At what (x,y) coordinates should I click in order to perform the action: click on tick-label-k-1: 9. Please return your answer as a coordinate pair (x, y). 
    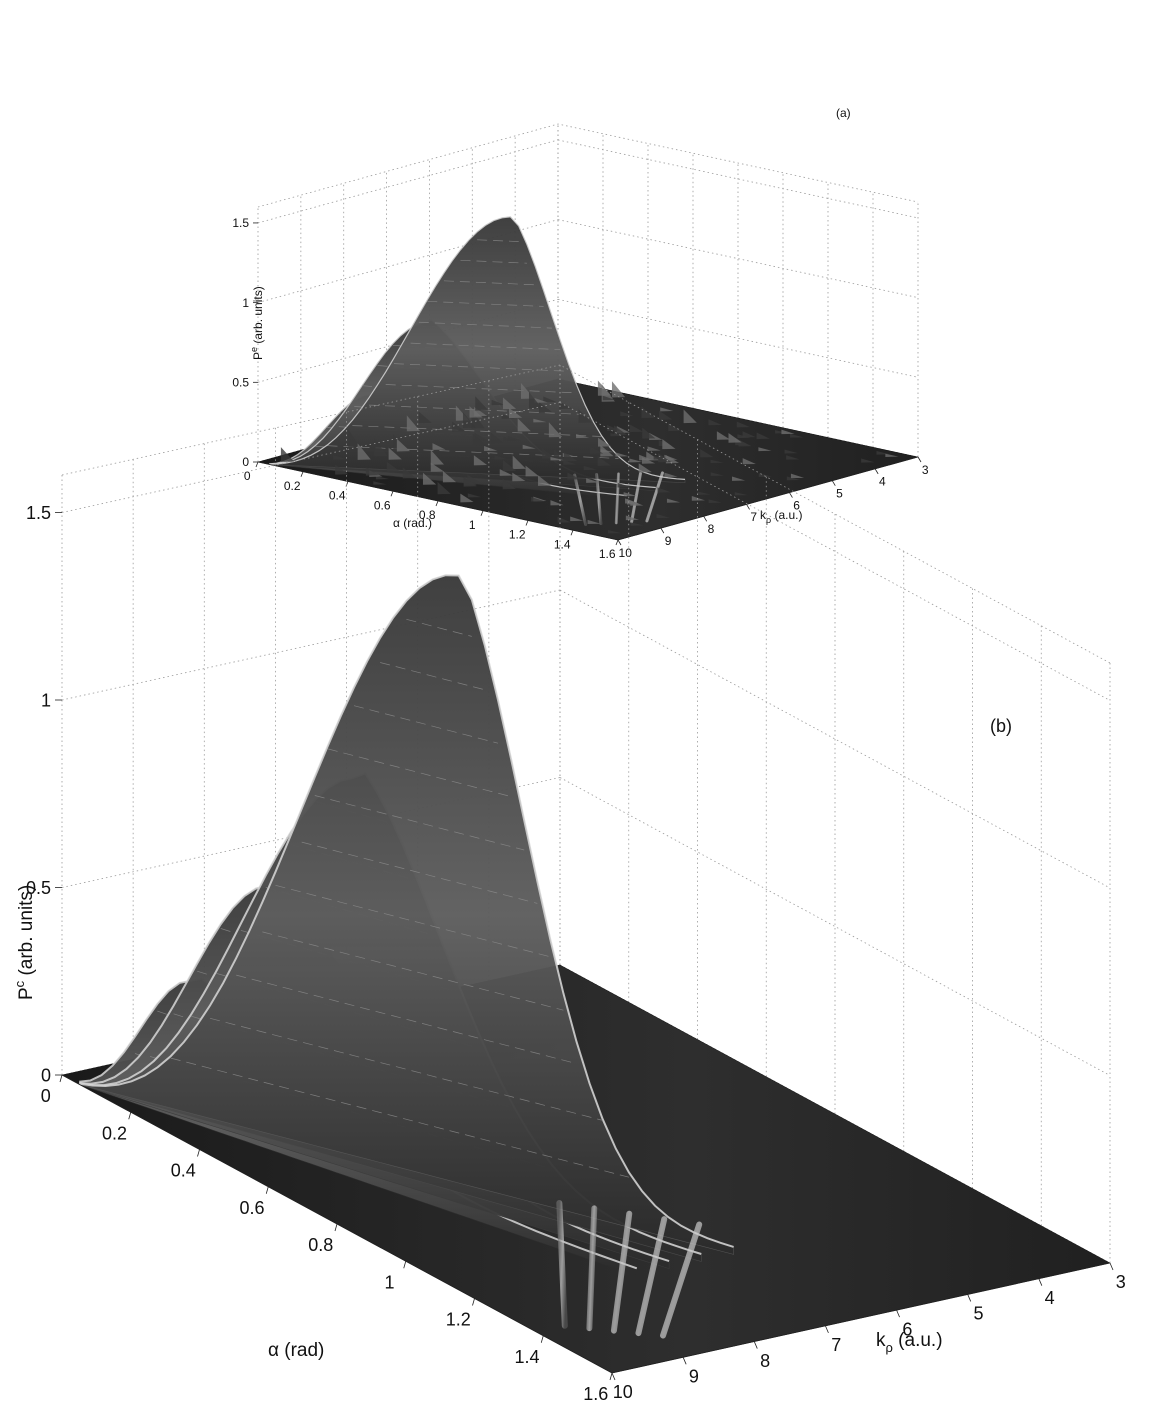
    Looking at the image, I should click on (668, 541).